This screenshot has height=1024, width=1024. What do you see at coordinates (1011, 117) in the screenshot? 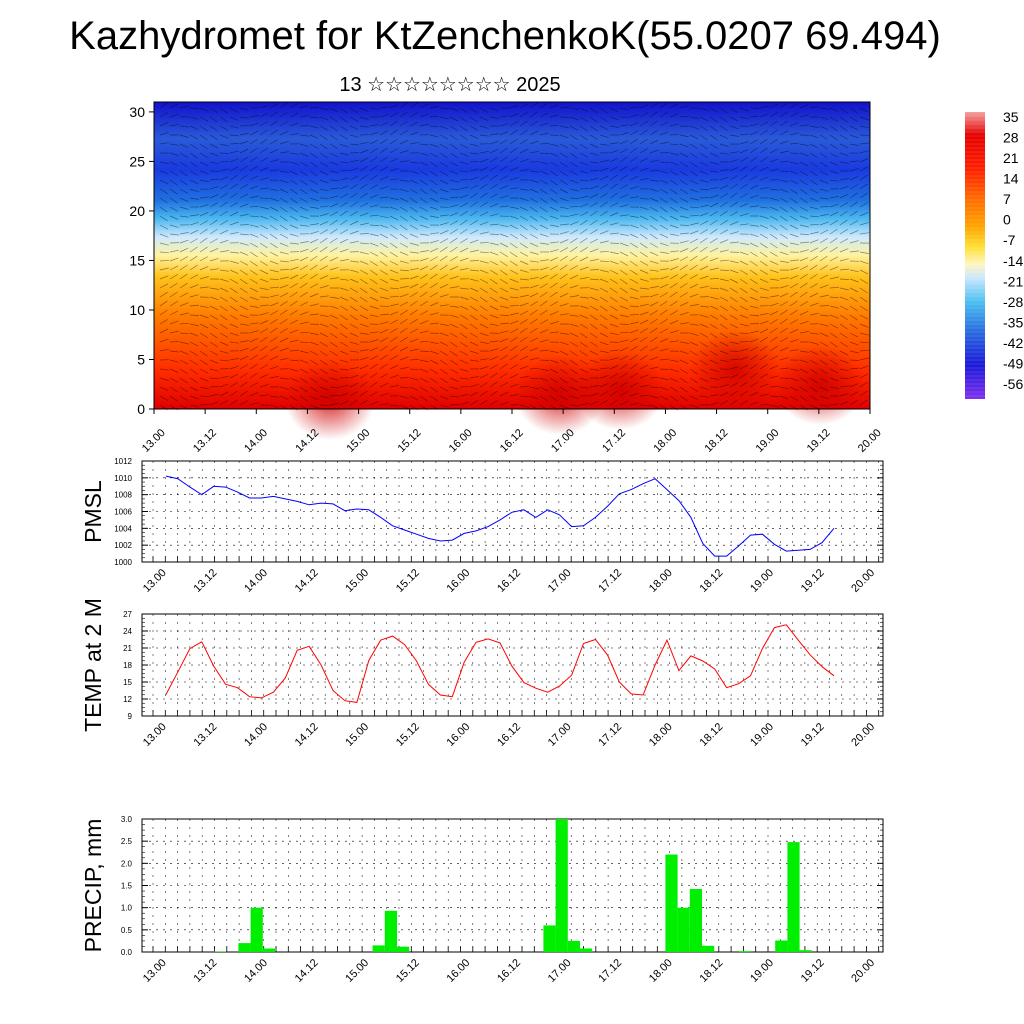
I see `colorbar-label: 35` at bounding box center [1011, 117].